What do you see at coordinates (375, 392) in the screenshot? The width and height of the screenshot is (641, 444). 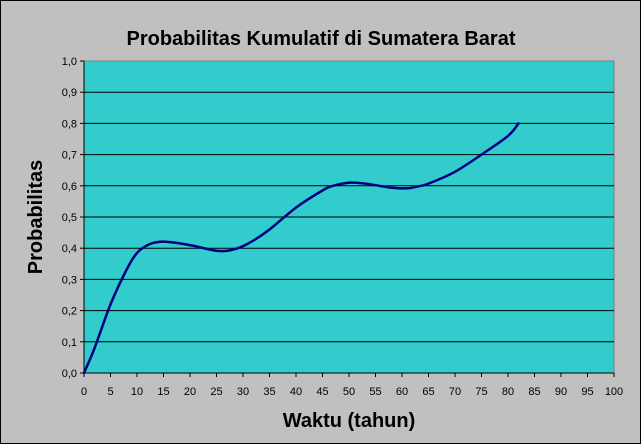 I see `x-tick-label: 55` at bounding box center [375, 392].